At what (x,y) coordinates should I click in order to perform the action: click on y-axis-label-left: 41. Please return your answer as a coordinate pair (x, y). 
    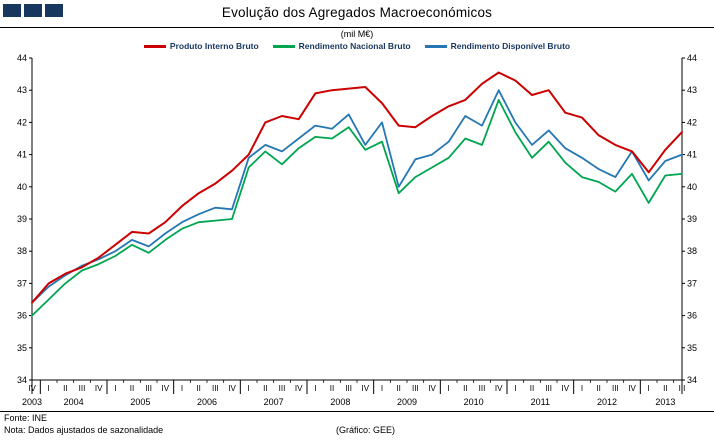
    Looking at the image, I should click on (22, 155).